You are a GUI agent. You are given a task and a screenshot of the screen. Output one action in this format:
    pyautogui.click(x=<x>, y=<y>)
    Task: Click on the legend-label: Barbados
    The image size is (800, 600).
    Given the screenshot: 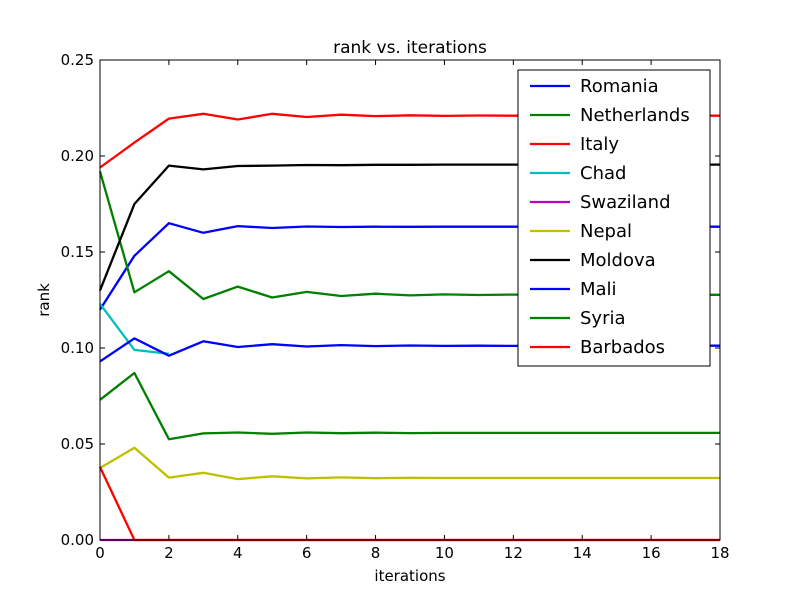 What is the action you would take?
    pyautogui.click(x=622, y=347)
    